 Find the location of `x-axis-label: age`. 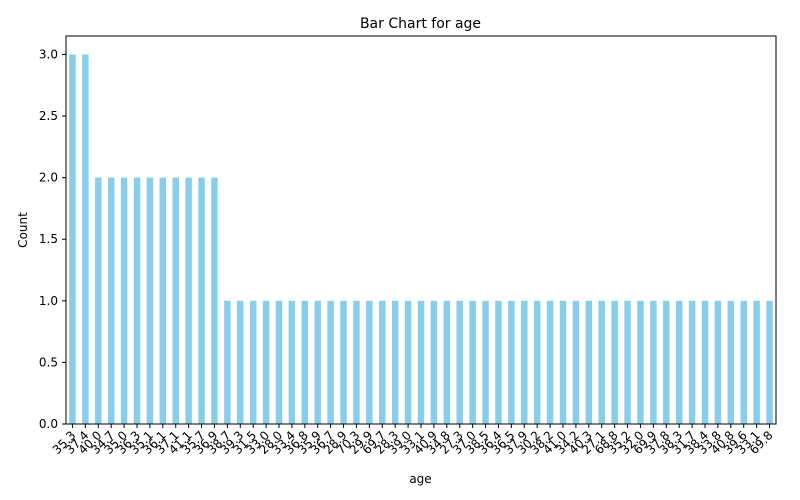

x-axis-label: age is located at coordinates (420, 479).